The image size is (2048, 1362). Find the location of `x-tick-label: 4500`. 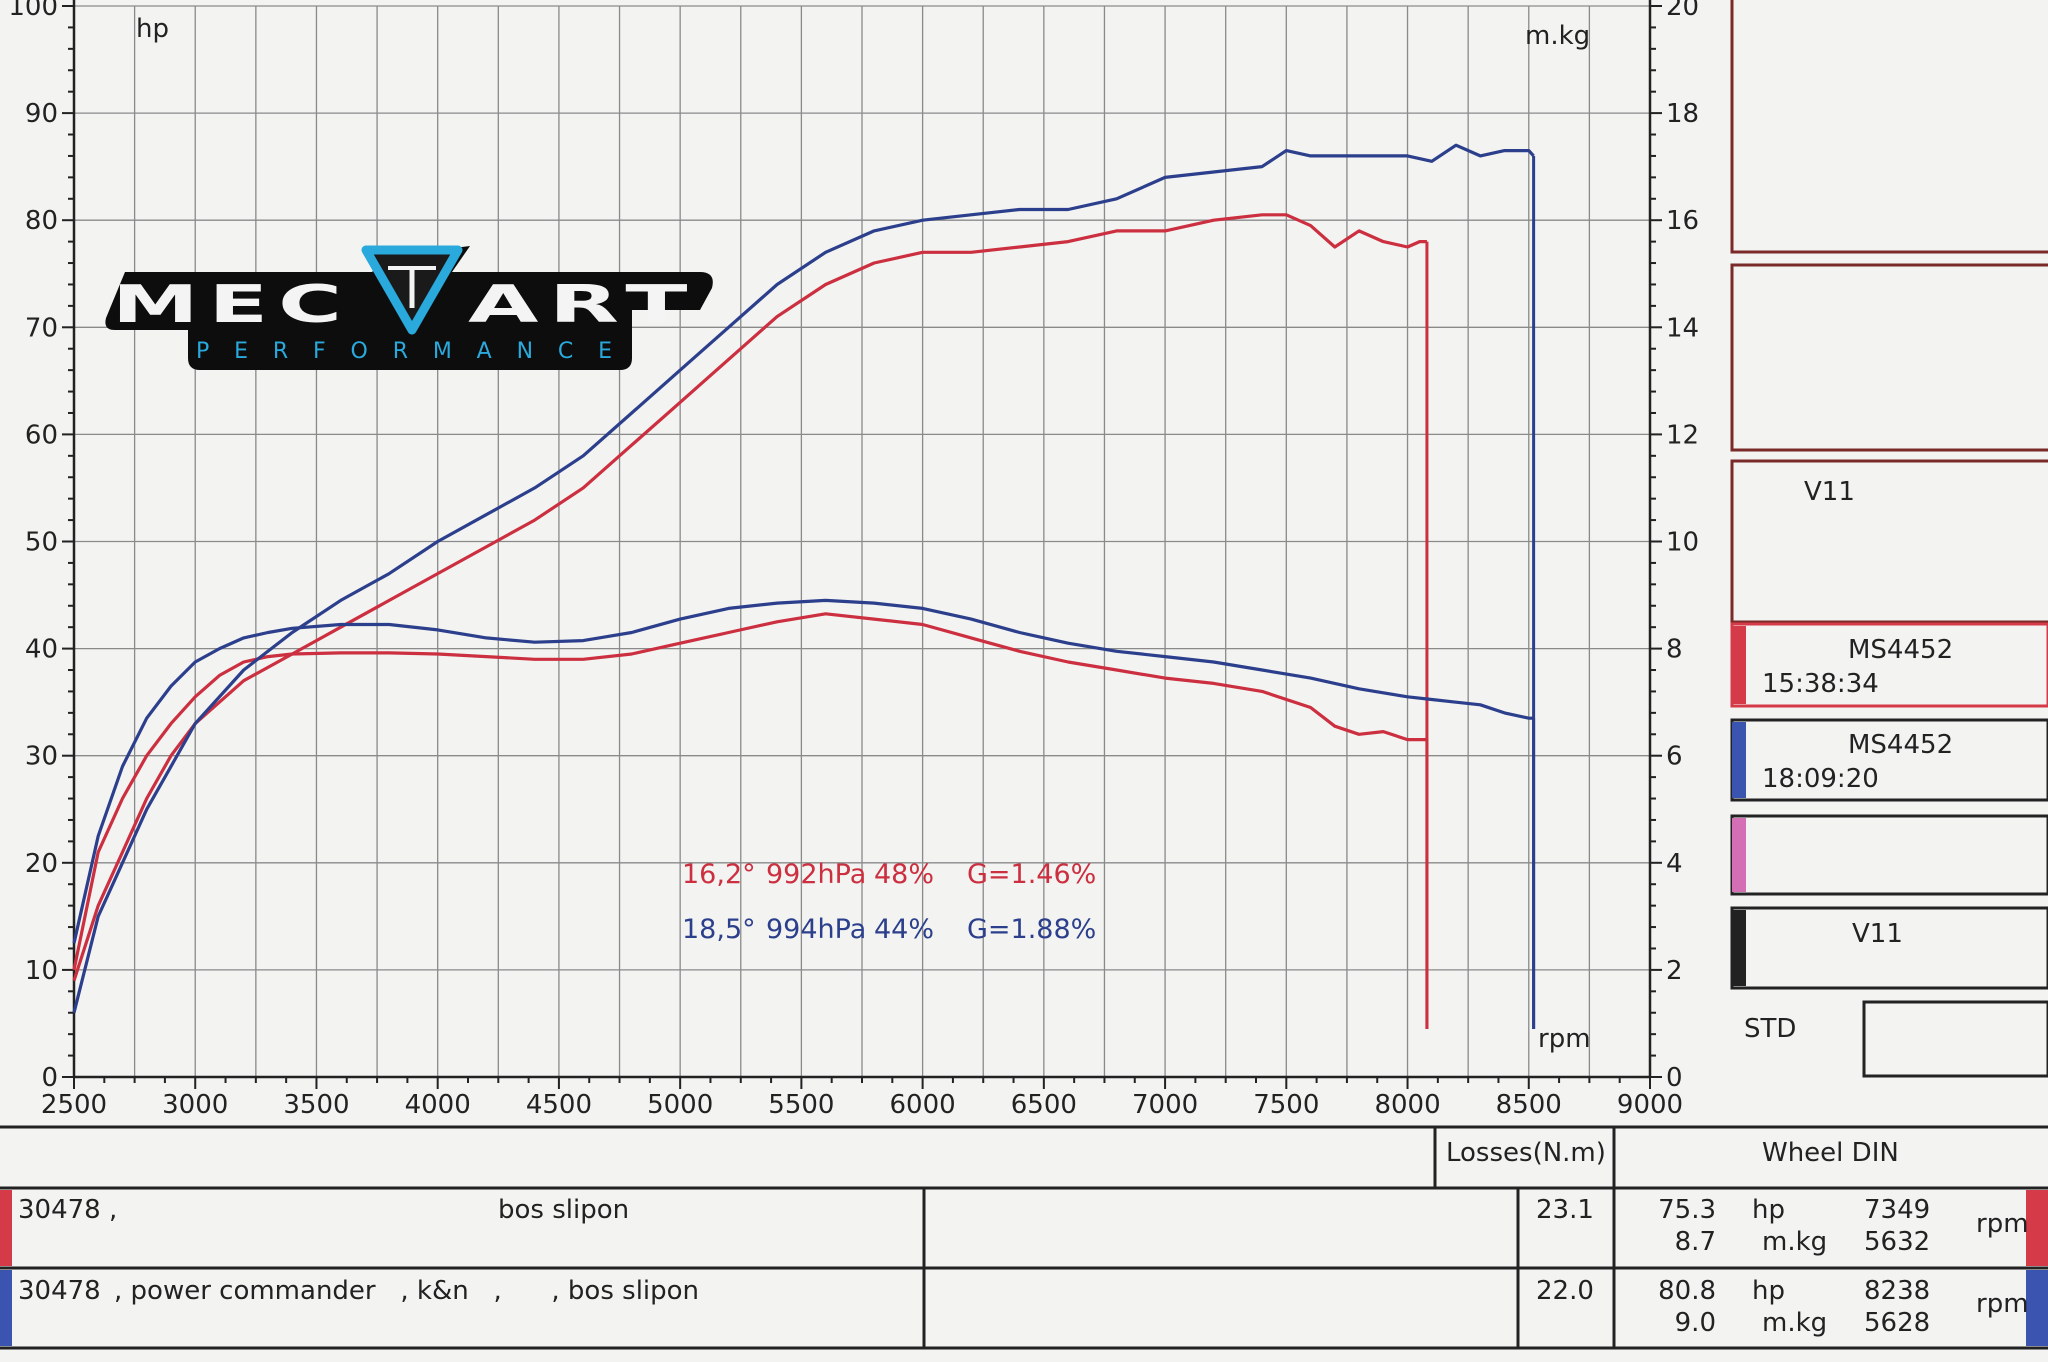

x-tick-label: 4500 is located at coordinates (559, 1105).